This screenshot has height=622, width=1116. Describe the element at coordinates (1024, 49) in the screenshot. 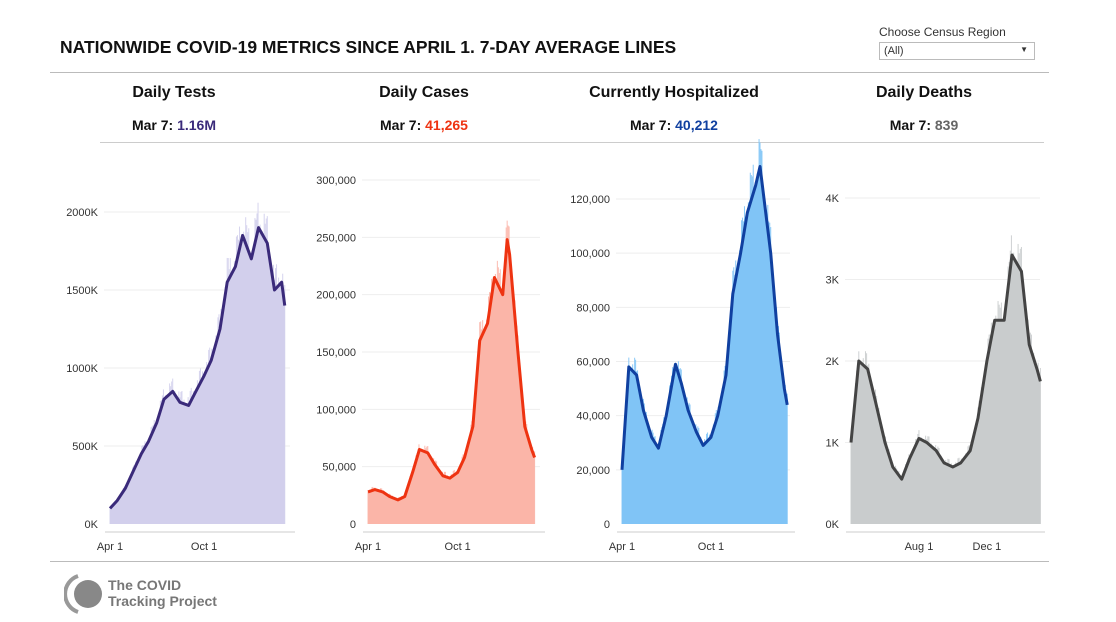

I see `chevron-down-icon: ▼` at that location.